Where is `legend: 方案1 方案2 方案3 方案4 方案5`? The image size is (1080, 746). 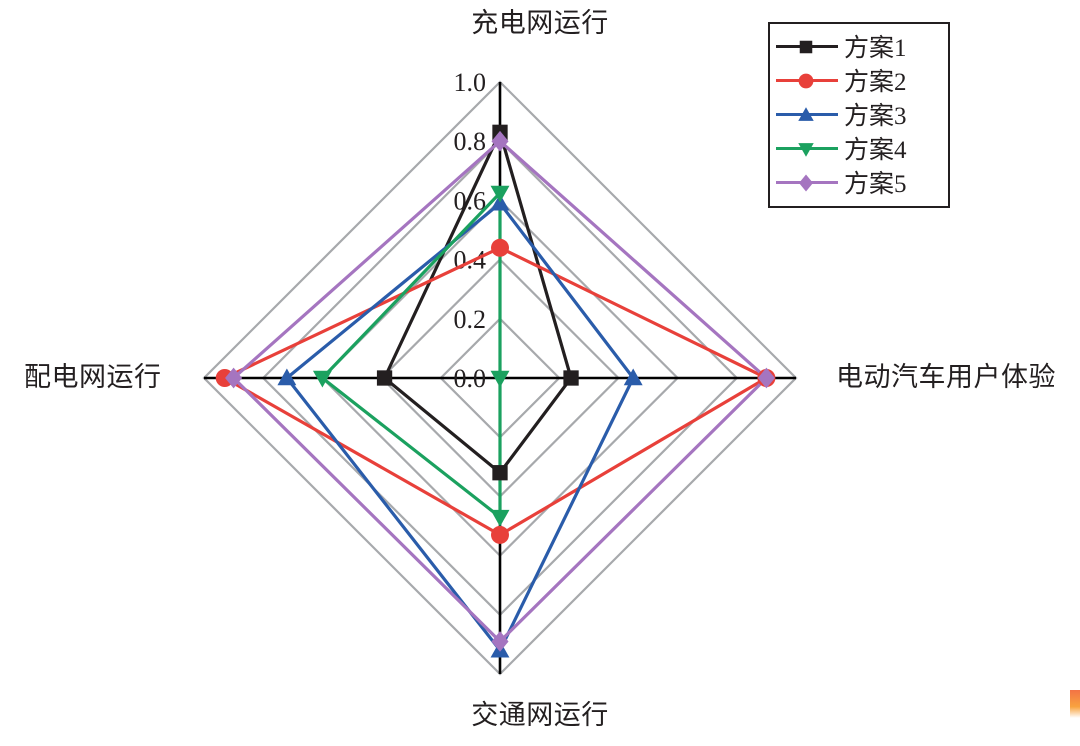 legend: 方案1 方案2 方案3 方案4 方案5 is located at coordinates (859, 115).